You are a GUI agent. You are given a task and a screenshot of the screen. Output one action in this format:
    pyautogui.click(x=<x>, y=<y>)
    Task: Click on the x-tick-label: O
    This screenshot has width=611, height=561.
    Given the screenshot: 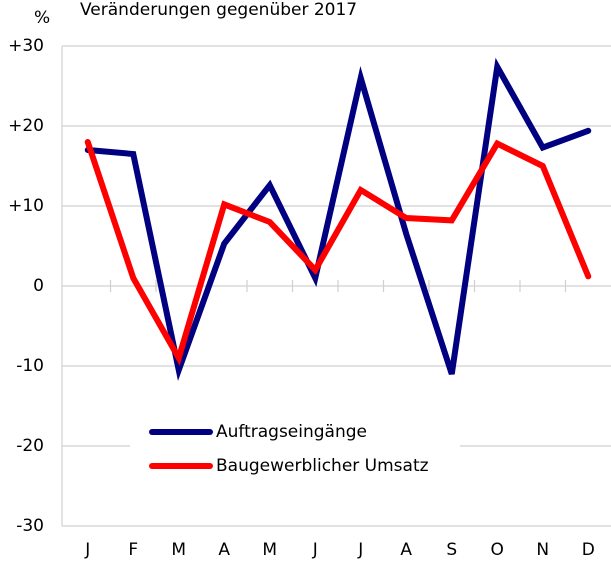 What is the action you would take?
    pyautogui.click(x=497, y=550)
    